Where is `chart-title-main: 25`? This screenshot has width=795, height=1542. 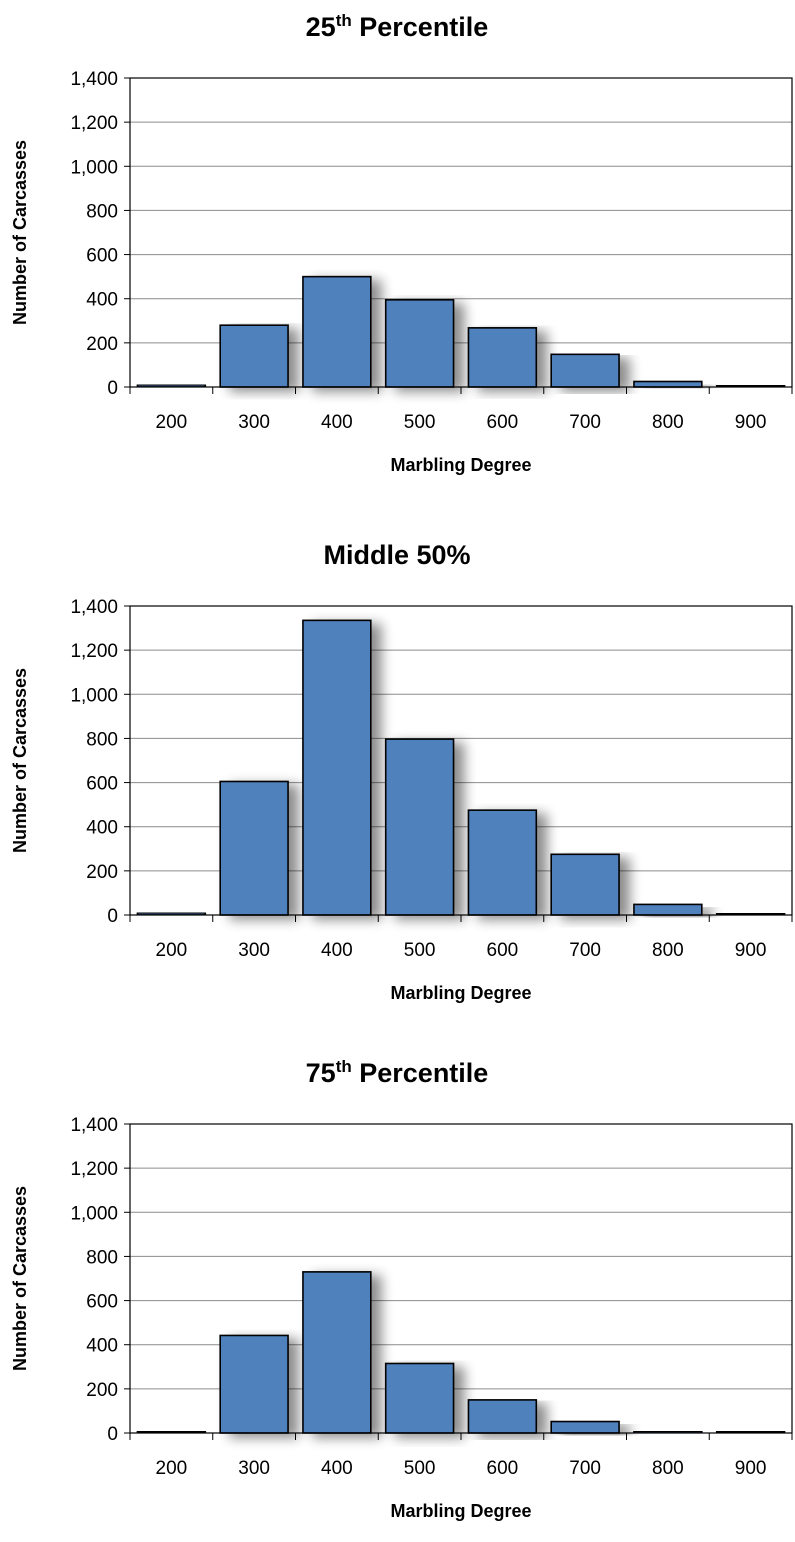 chart-title-main: 25 is located at coordinates (321, 27).